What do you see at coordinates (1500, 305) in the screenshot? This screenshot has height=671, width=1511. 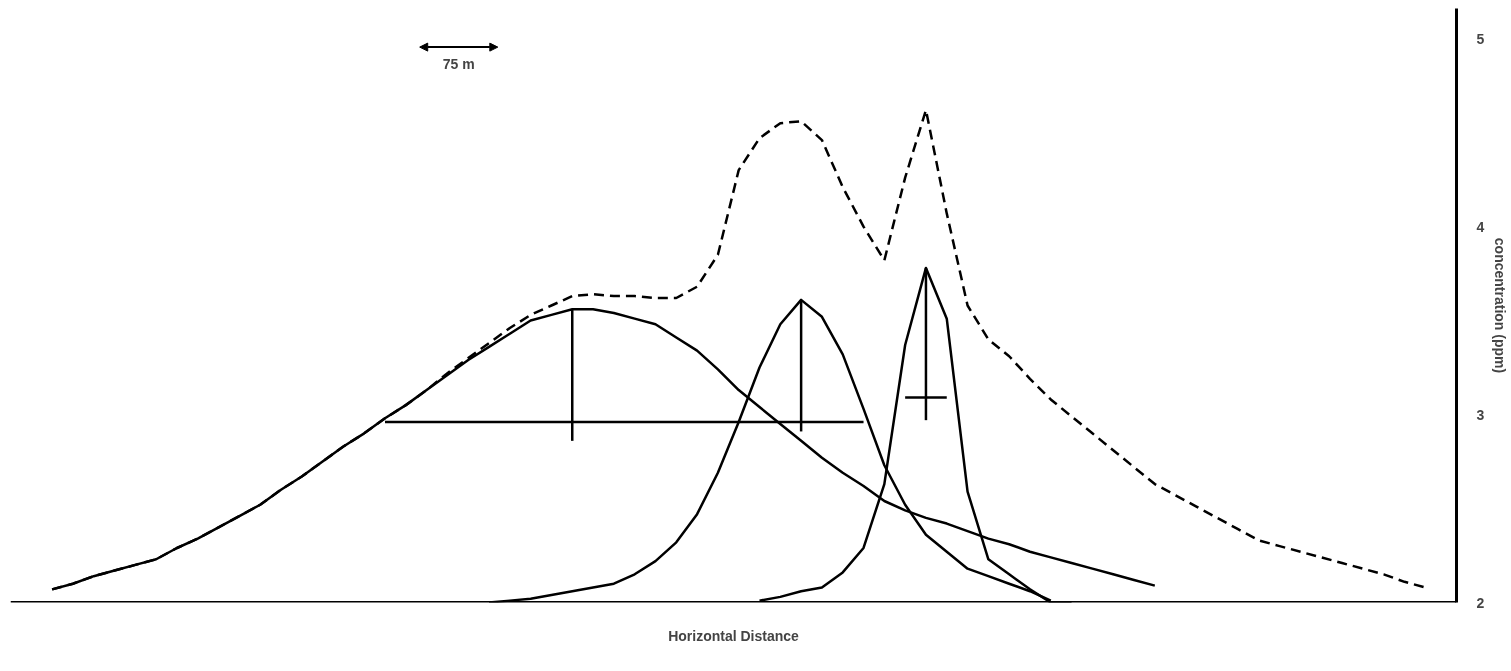 I see `y-axis-title: concentration (ppm)` at bounding box center [1500, 305].